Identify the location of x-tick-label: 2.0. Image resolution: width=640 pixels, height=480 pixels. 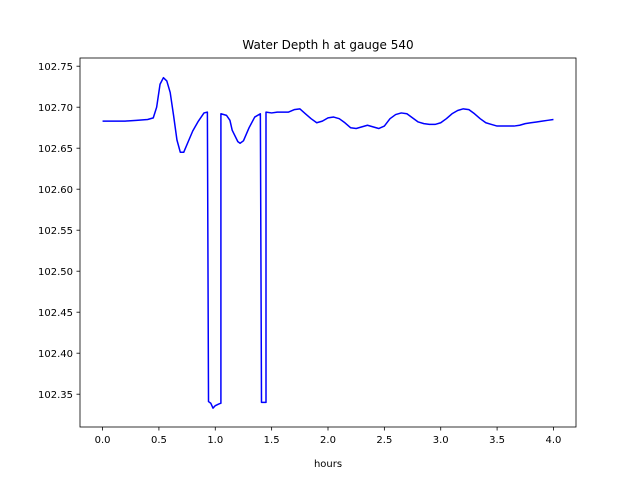
(328, 440).